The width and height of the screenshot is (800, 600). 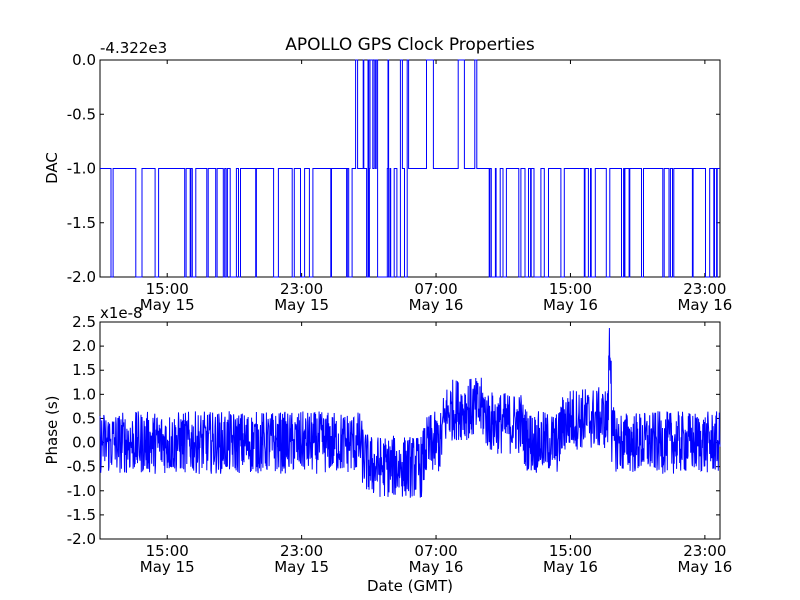 What do you see at coordinates (84, 394) in the screenshot?
I see `phase-ytick-label: 1.0` at bounding box center [84, 394].